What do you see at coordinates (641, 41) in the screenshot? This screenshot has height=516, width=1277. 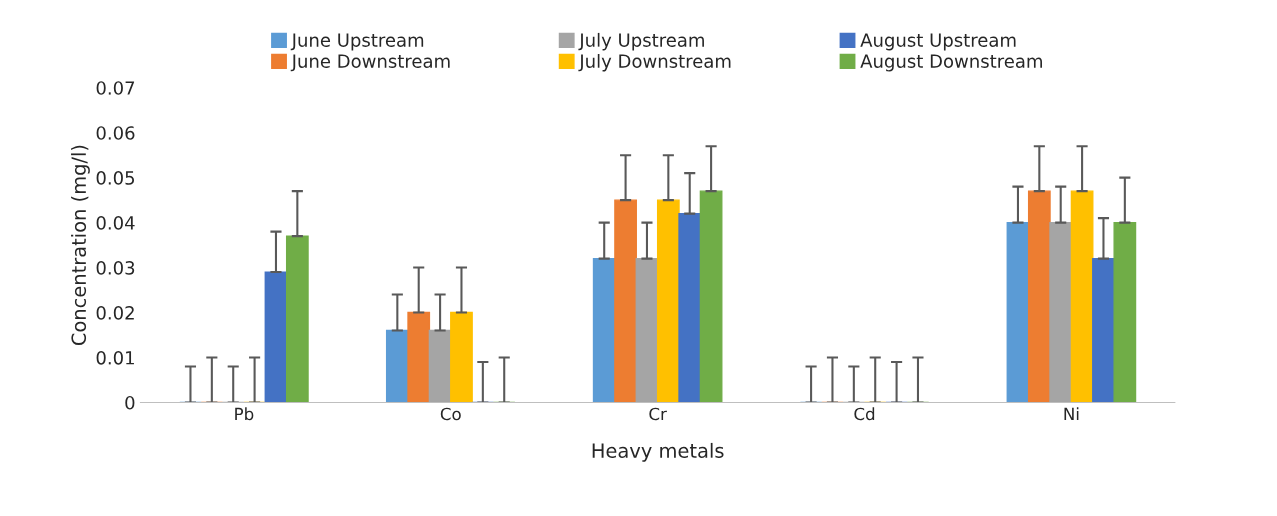 I see `legend-label: July Upstream` at bounding box center [641, 41].